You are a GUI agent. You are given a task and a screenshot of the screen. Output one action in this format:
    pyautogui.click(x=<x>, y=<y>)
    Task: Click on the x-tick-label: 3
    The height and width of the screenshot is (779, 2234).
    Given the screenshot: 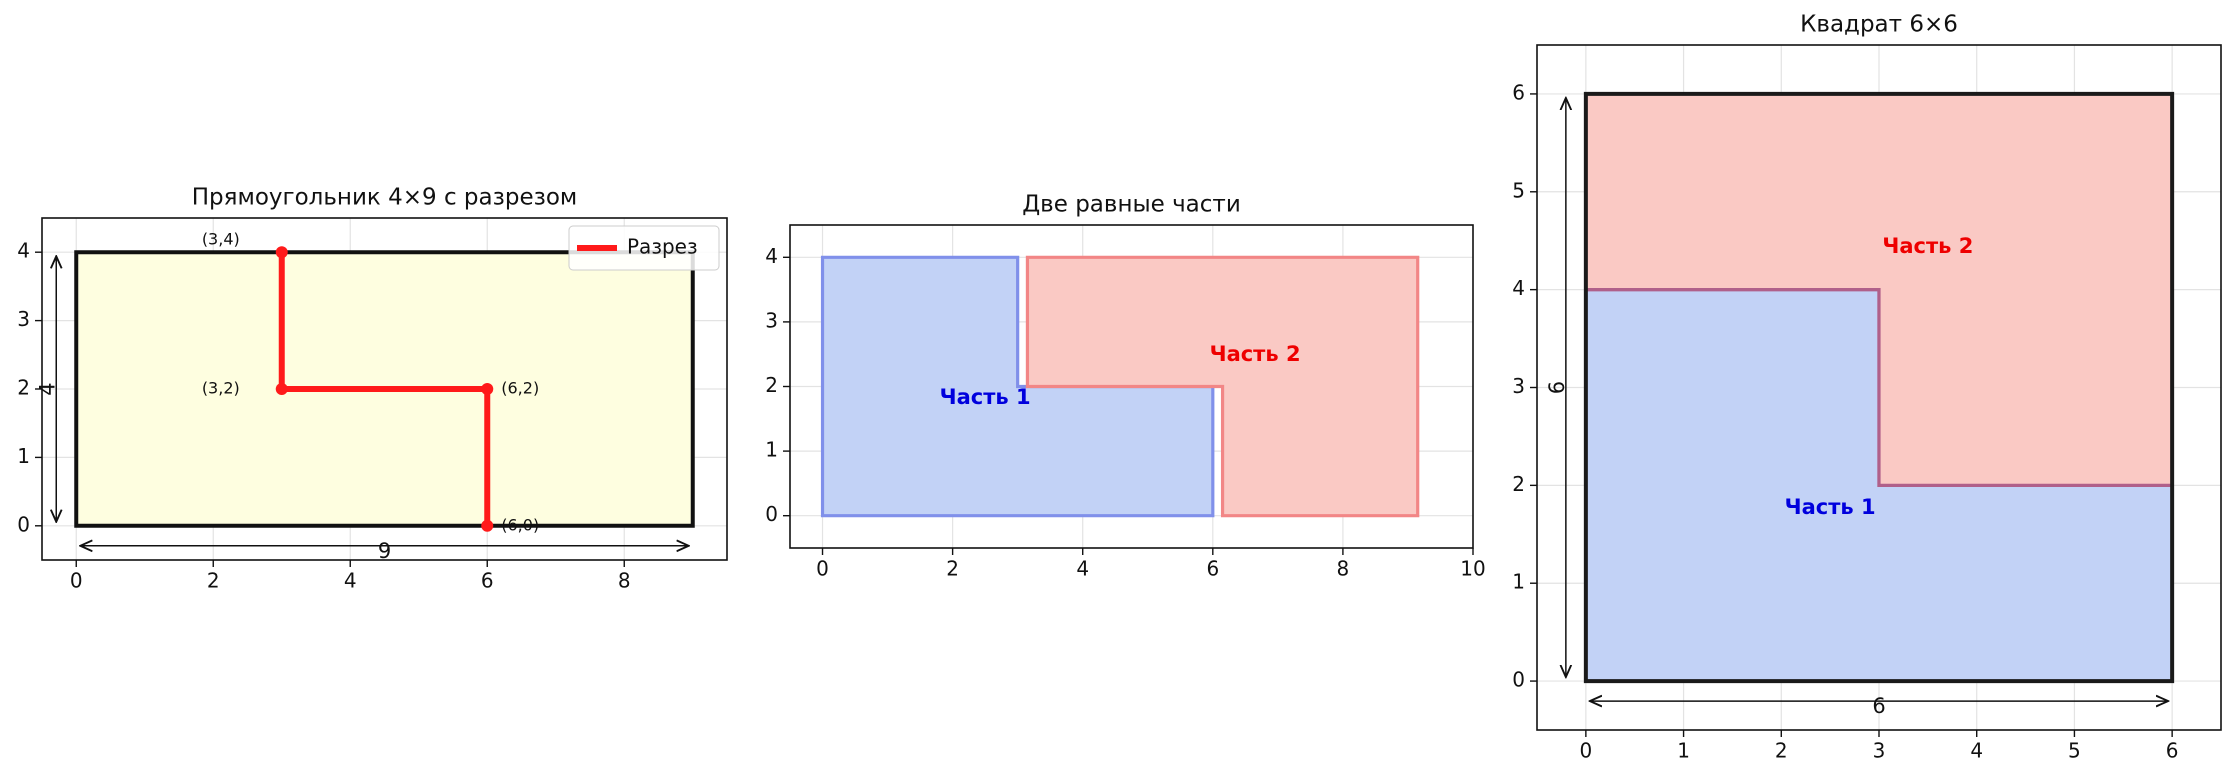 What is the action you would take?
    pyautogui.click(x=1879, y=751)
    